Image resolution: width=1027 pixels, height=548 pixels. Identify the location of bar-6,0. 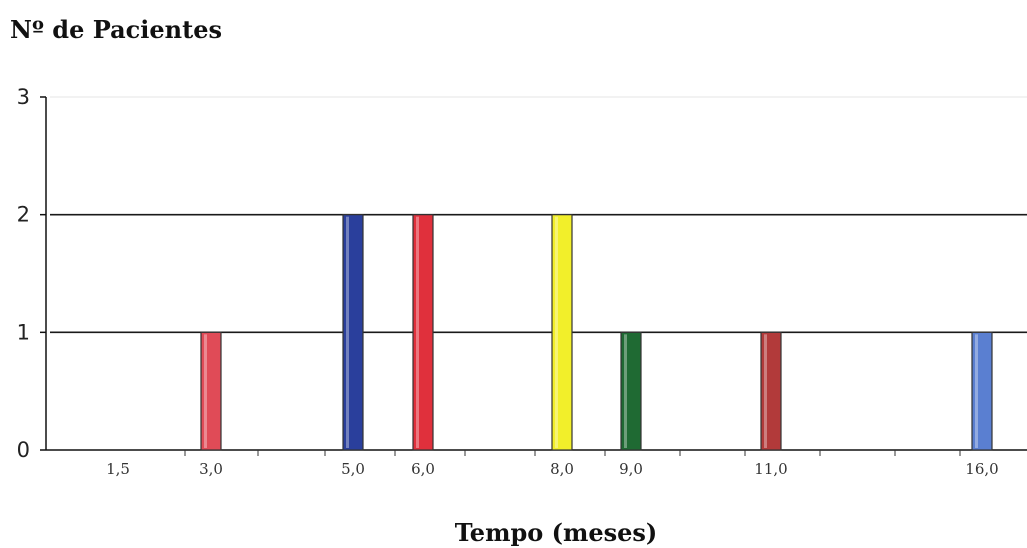
(423, 332).